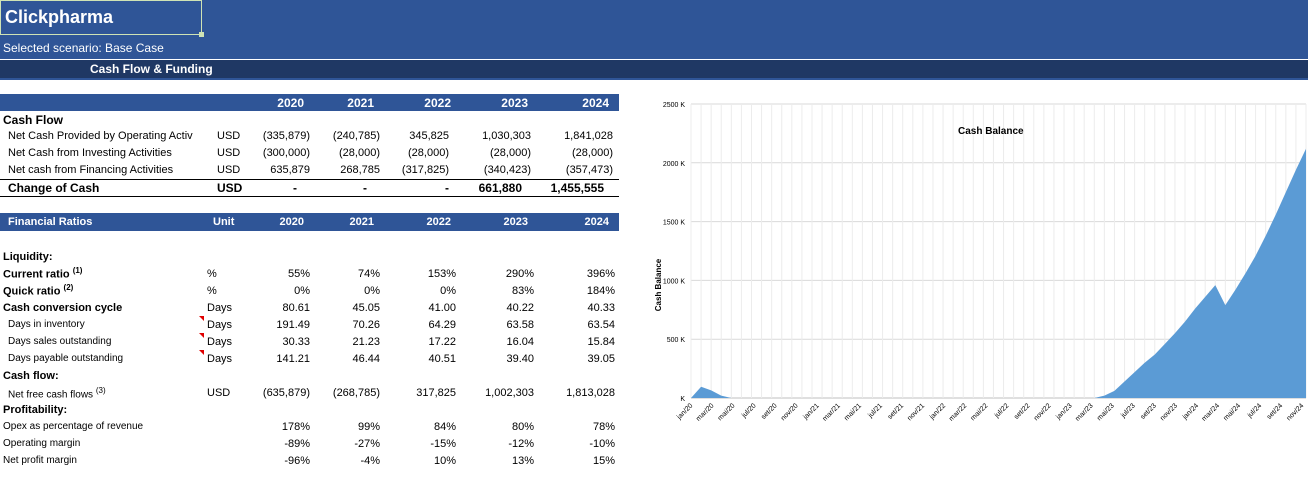 The image size is (1308, 493). Describe the element at coordinates (674, 281) in the screenshot. I see `y-tick-label: 1000 K` at that location.